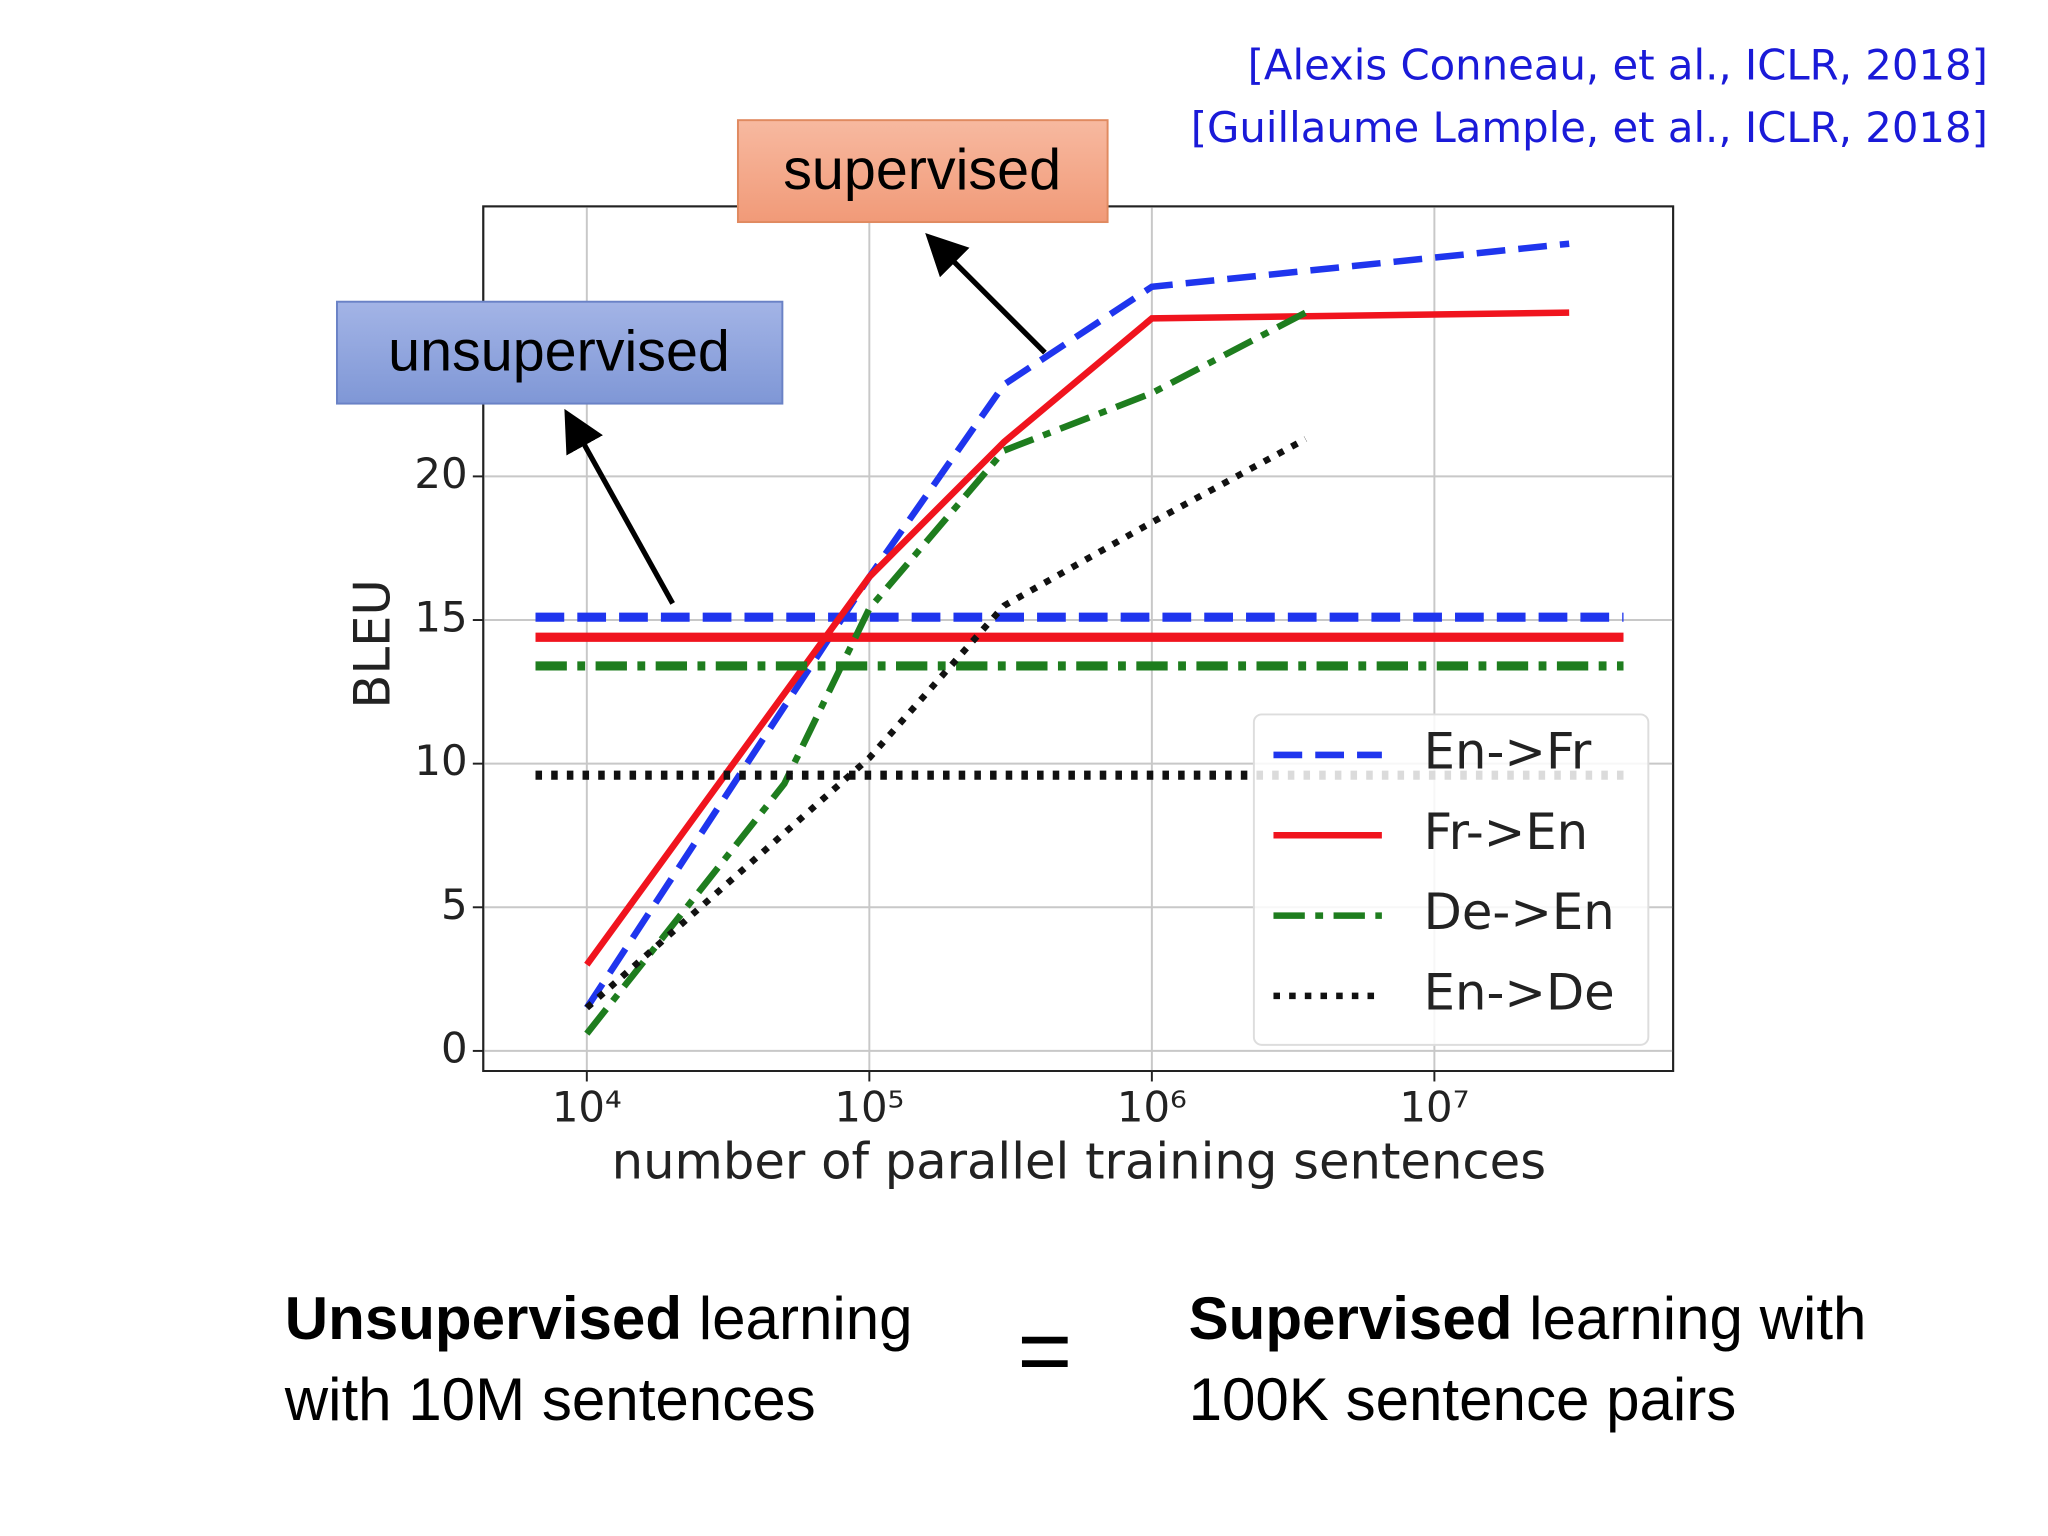 The height and width of the screenshot is (1536, 2048). I want to click on conclusion-left: Unsupervised learning, so click(599, 1318).